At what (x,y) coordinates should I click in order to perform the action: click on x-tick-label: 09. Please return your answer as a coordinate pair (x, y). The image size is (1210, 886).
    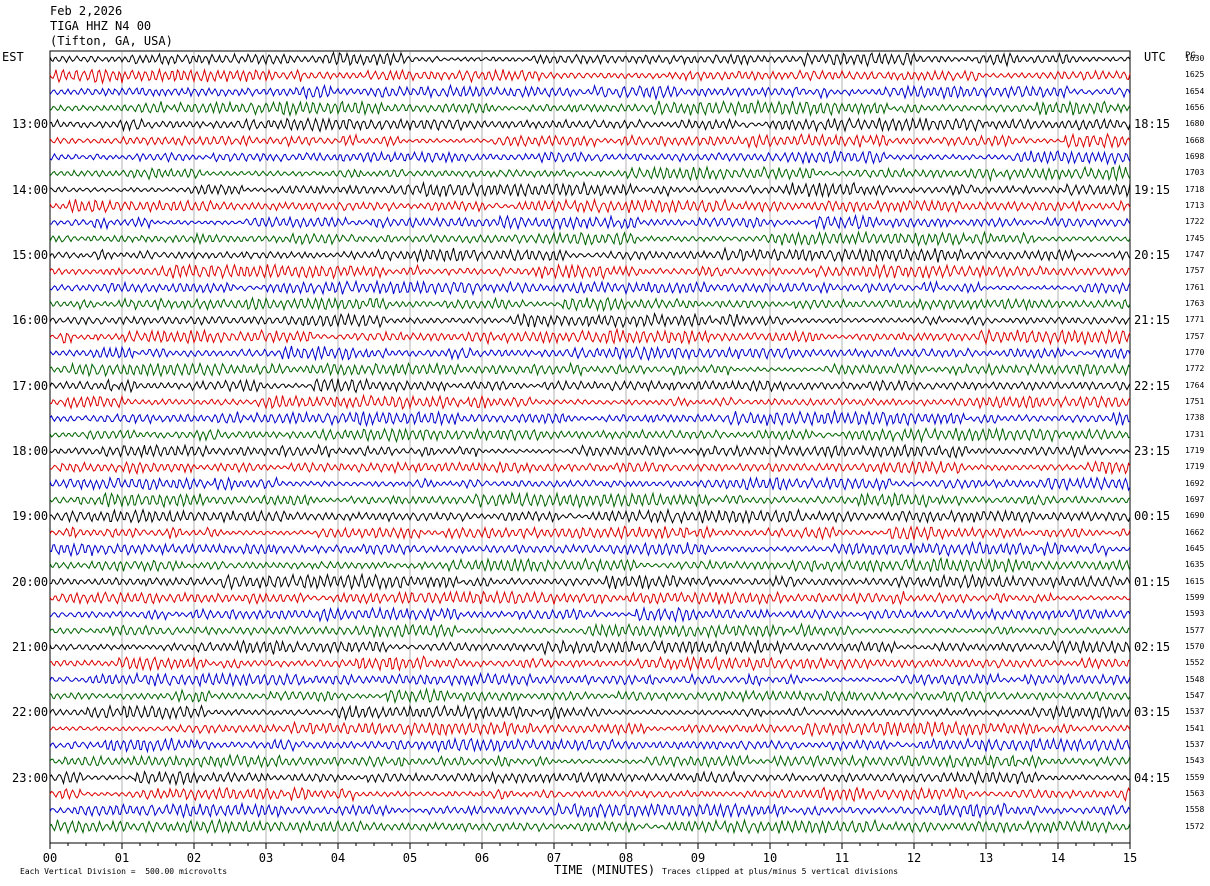
    Looking at the image, I should click on (698, 858).